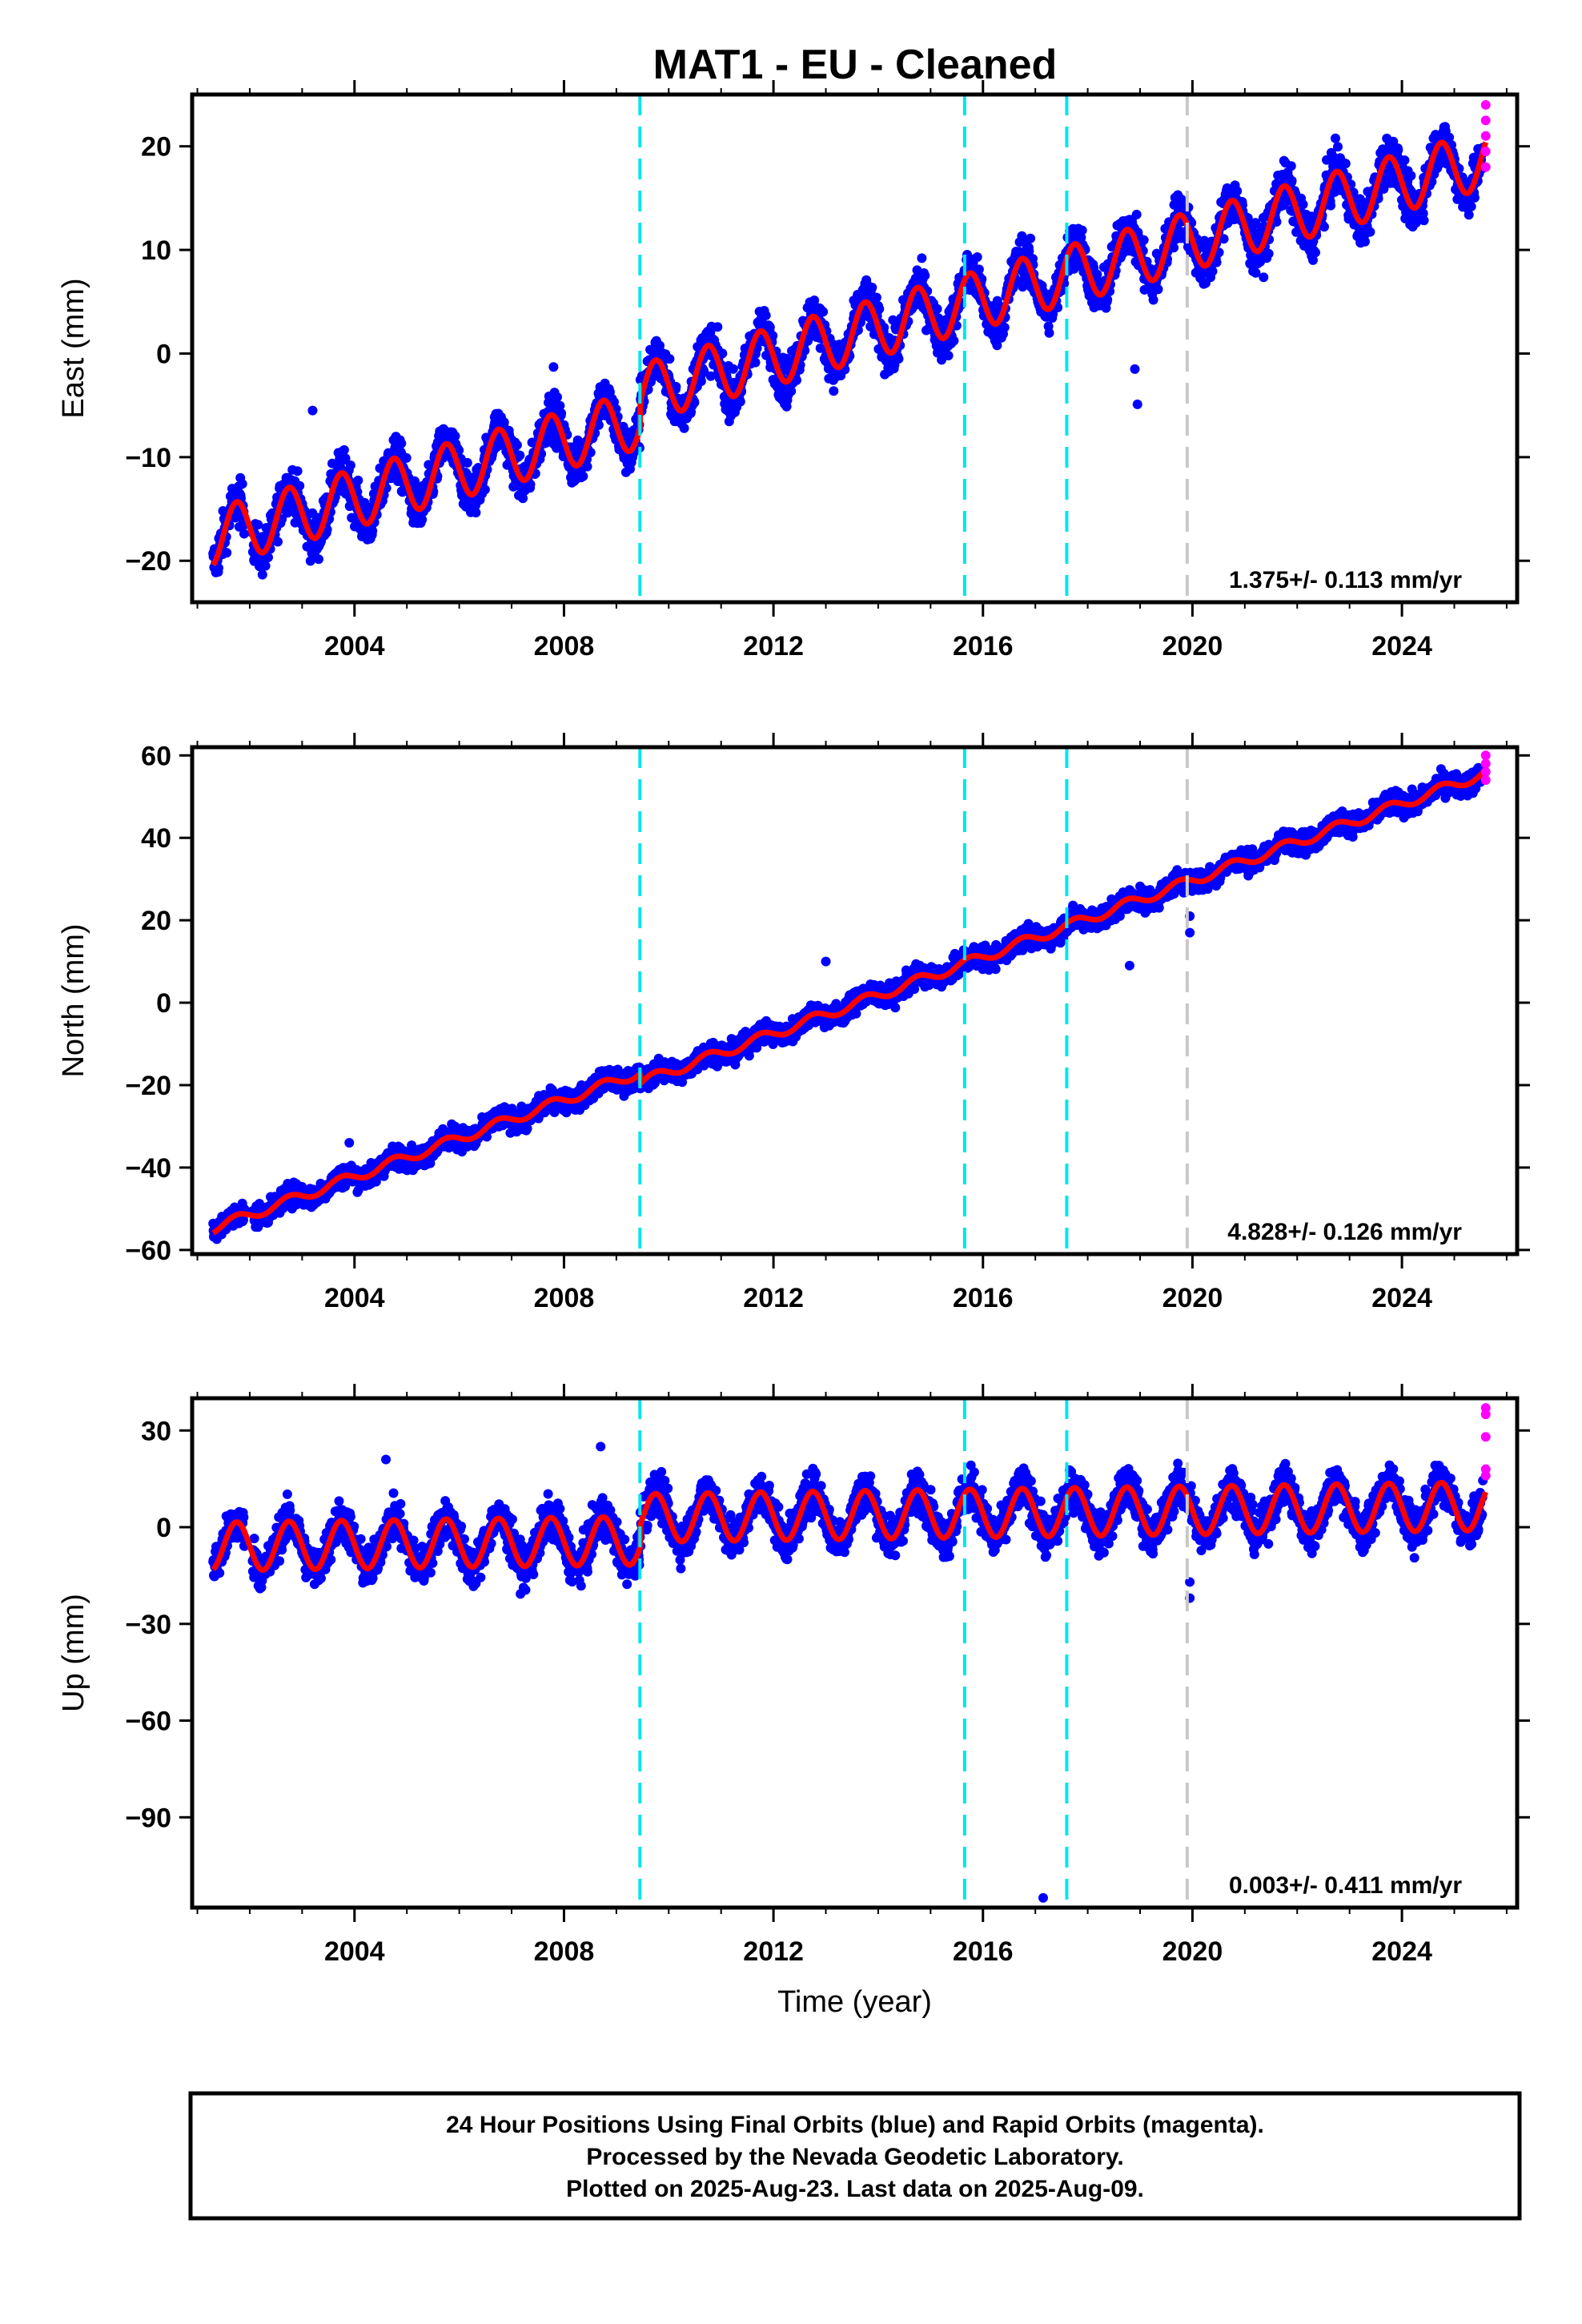 This screenshot has width=1582, height=2324. I want to click on y-tick-label: 10, so click(156, 250).